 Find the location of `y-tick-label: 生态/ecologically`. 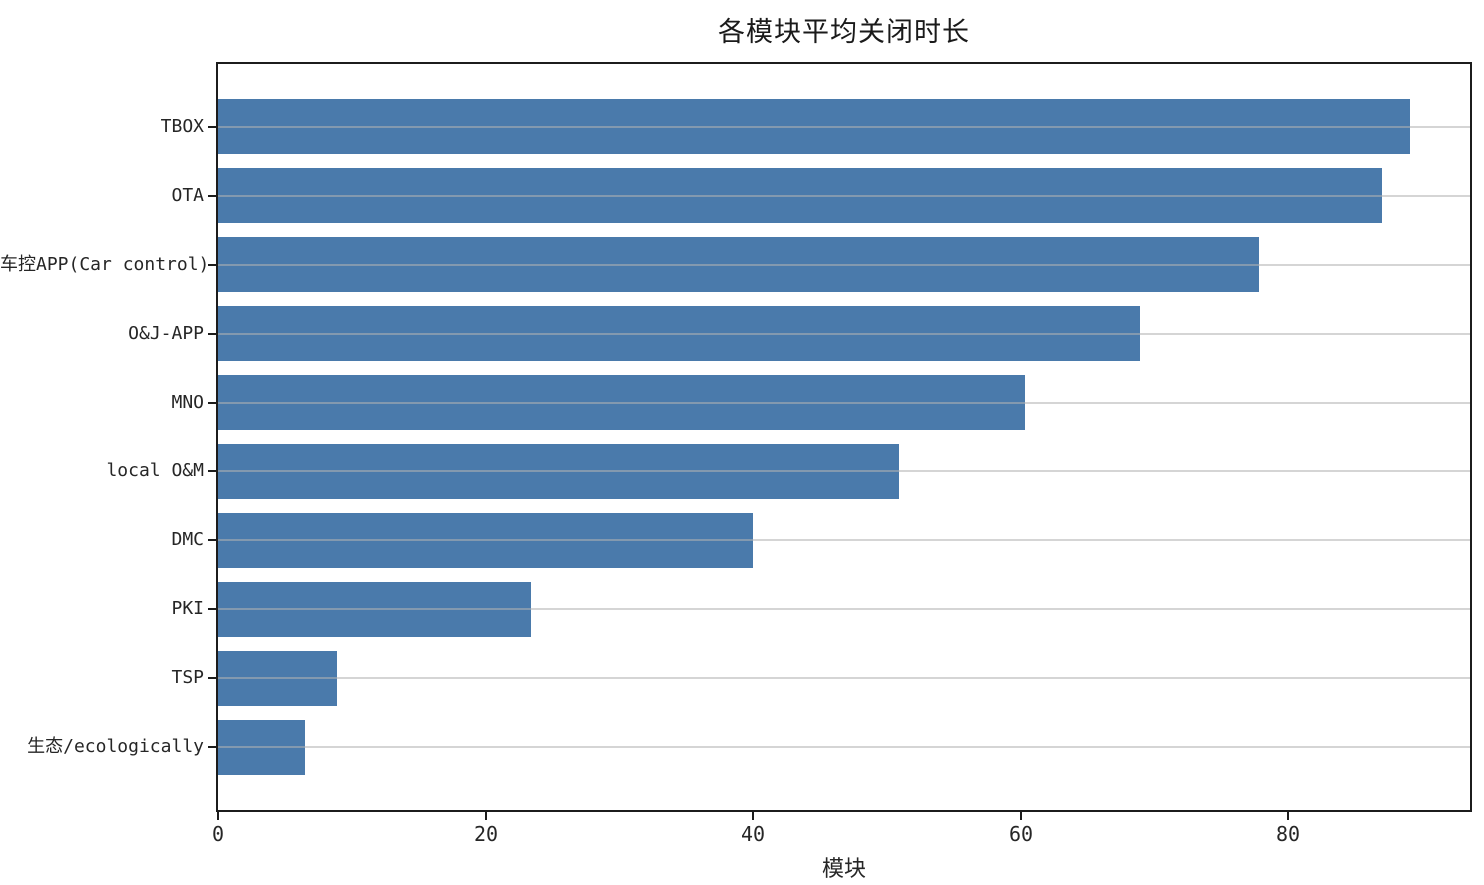

y-tick-label: 生态/ecologically is located at coordinates (115, 746).